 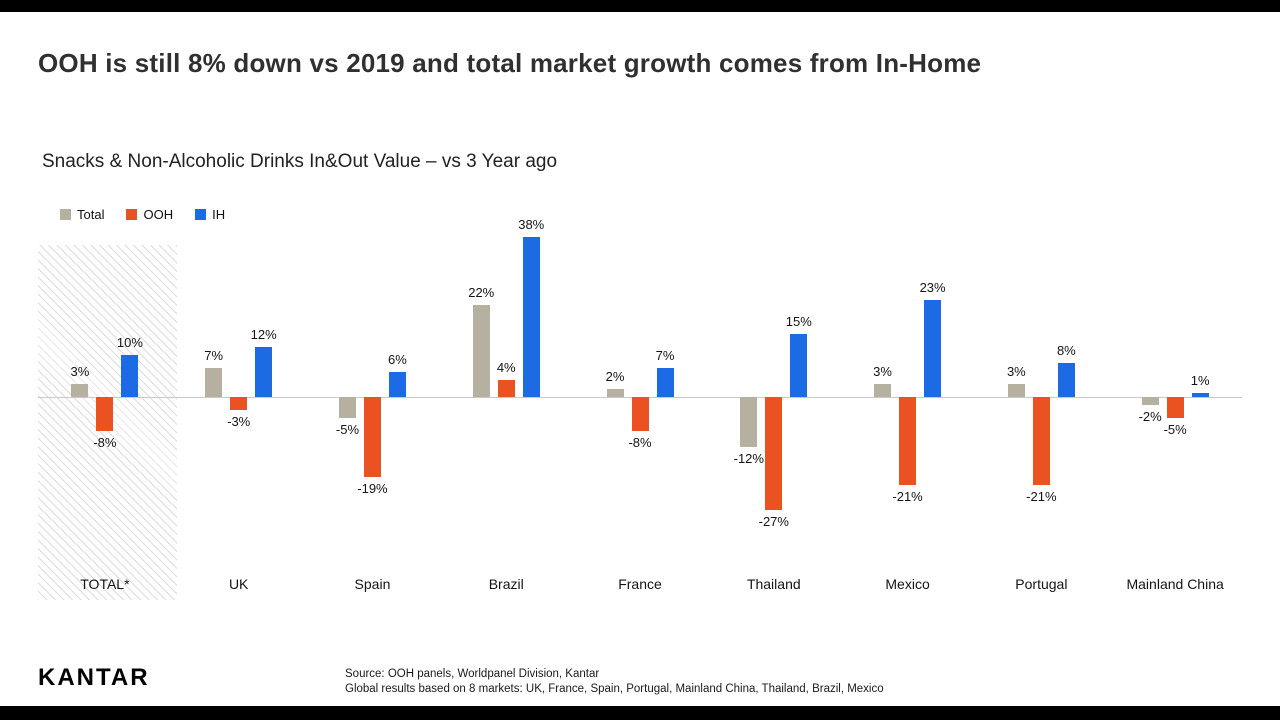 What do you see at coordinates (238, 584) in the screenshot?
I see `category-label-uk: UK` at bounding box center [238, 584].